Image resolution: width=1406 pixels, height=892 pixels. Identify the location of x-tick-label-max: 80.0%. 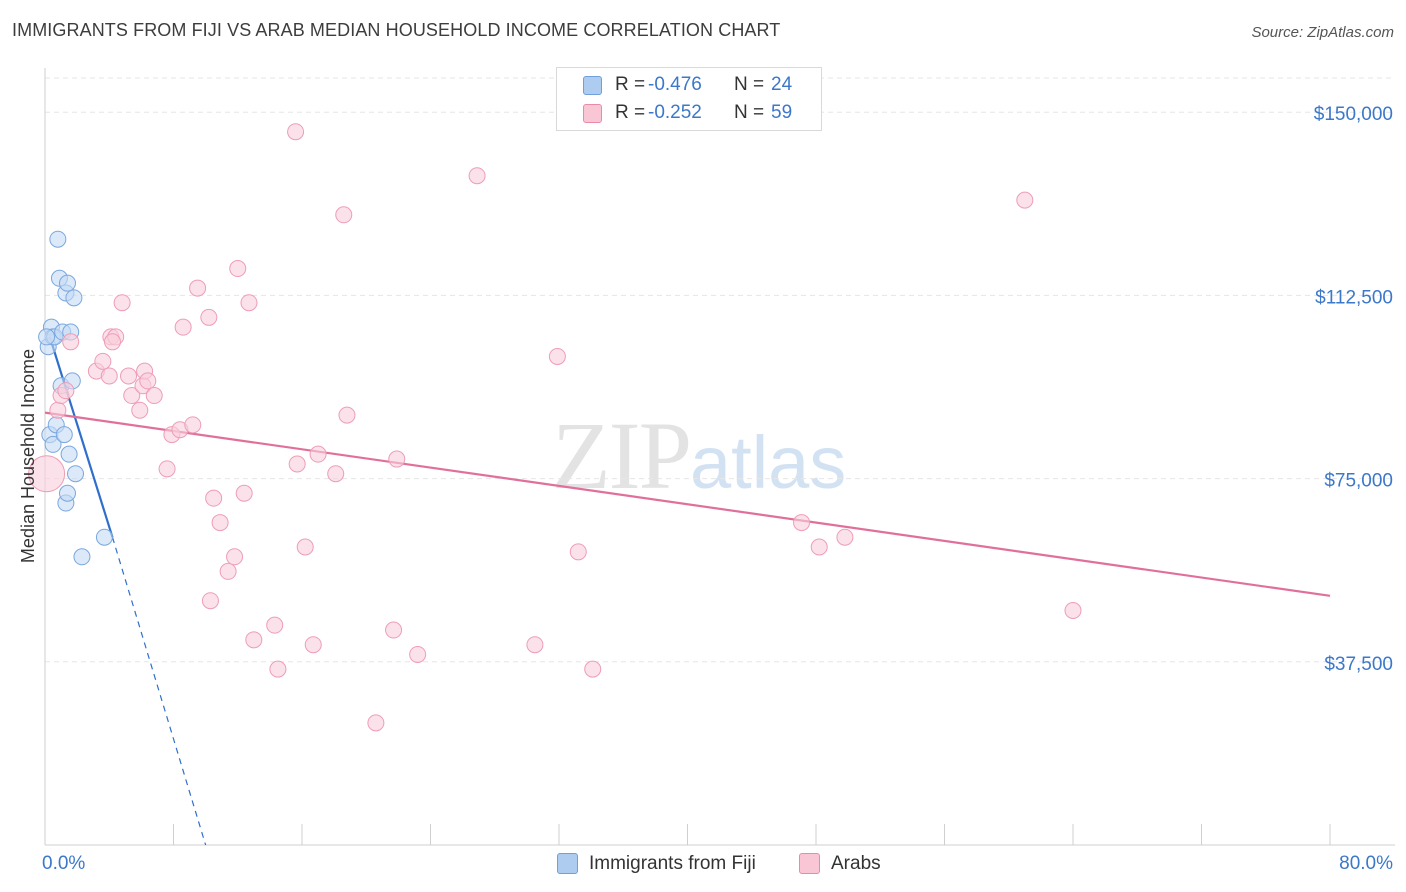
(1366, 863).